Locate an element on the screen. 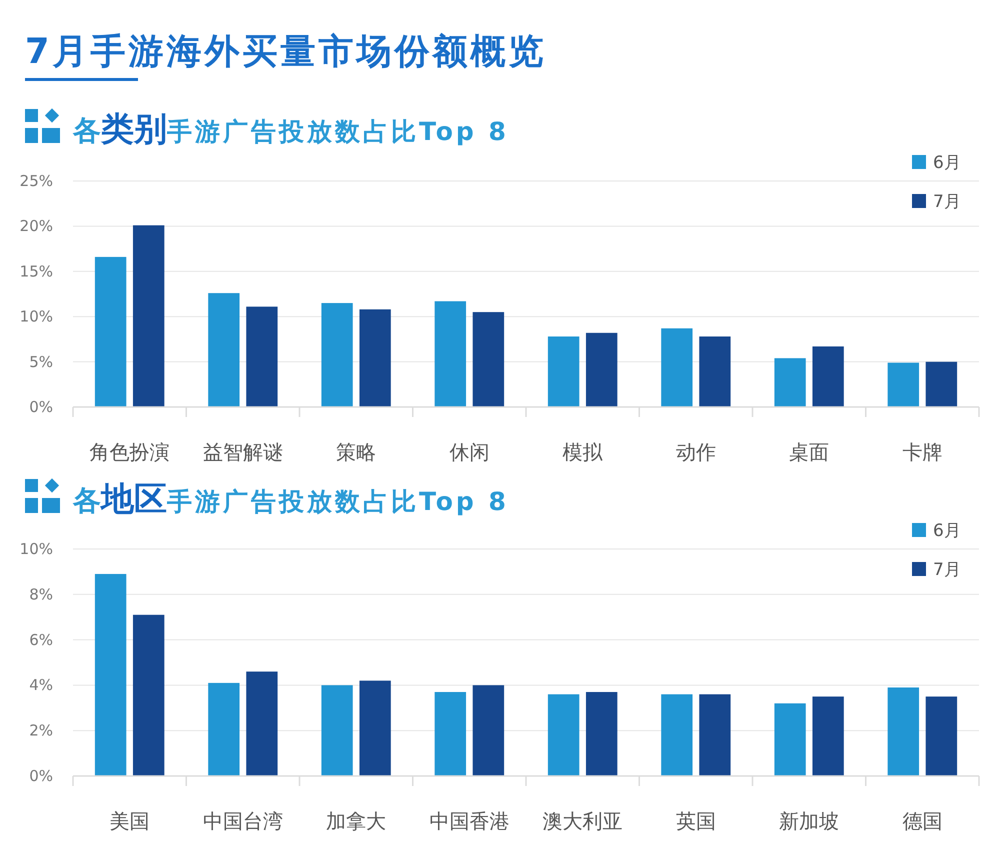 The image size is (1000, 857). x-tick-label: 英国 is located at coordinates (696, 821).